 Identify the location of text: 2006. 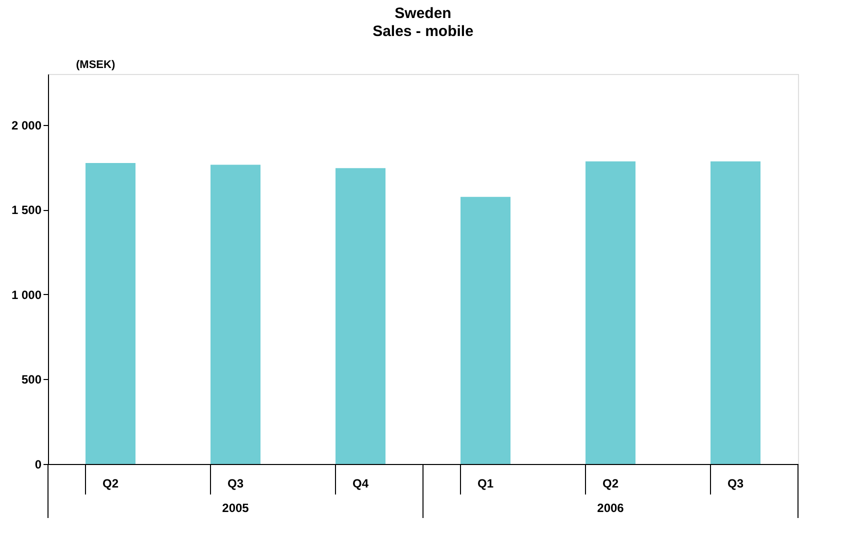
(610, 508).